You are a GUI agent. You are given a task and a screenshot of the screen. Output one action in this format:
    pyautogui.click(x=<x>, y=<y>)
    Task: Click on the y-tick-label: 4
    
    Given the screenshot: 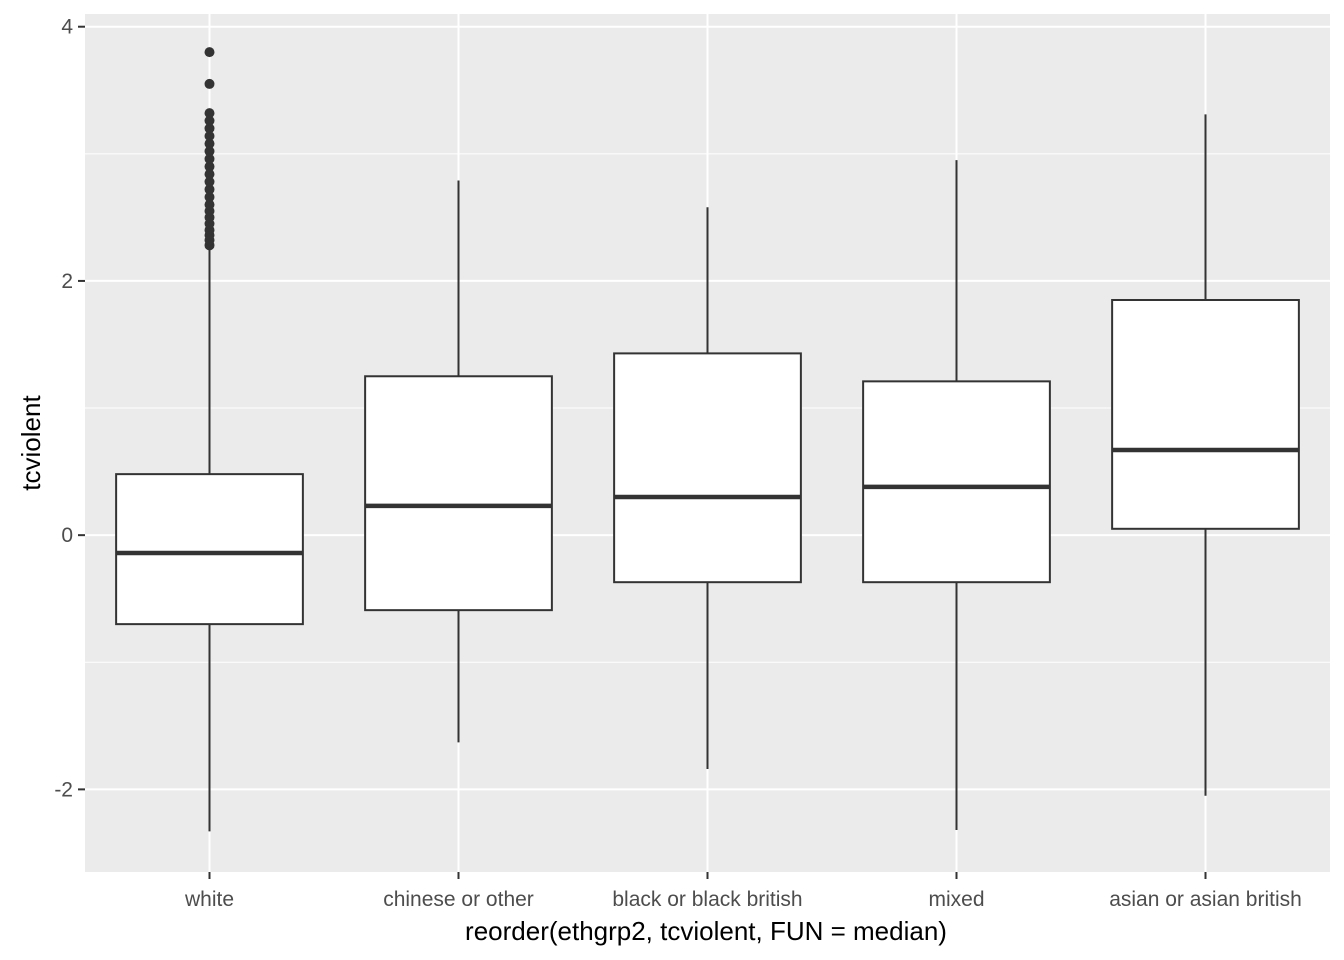 What is the action you would take?
    pyautogui.click(x=67, y=27)
    